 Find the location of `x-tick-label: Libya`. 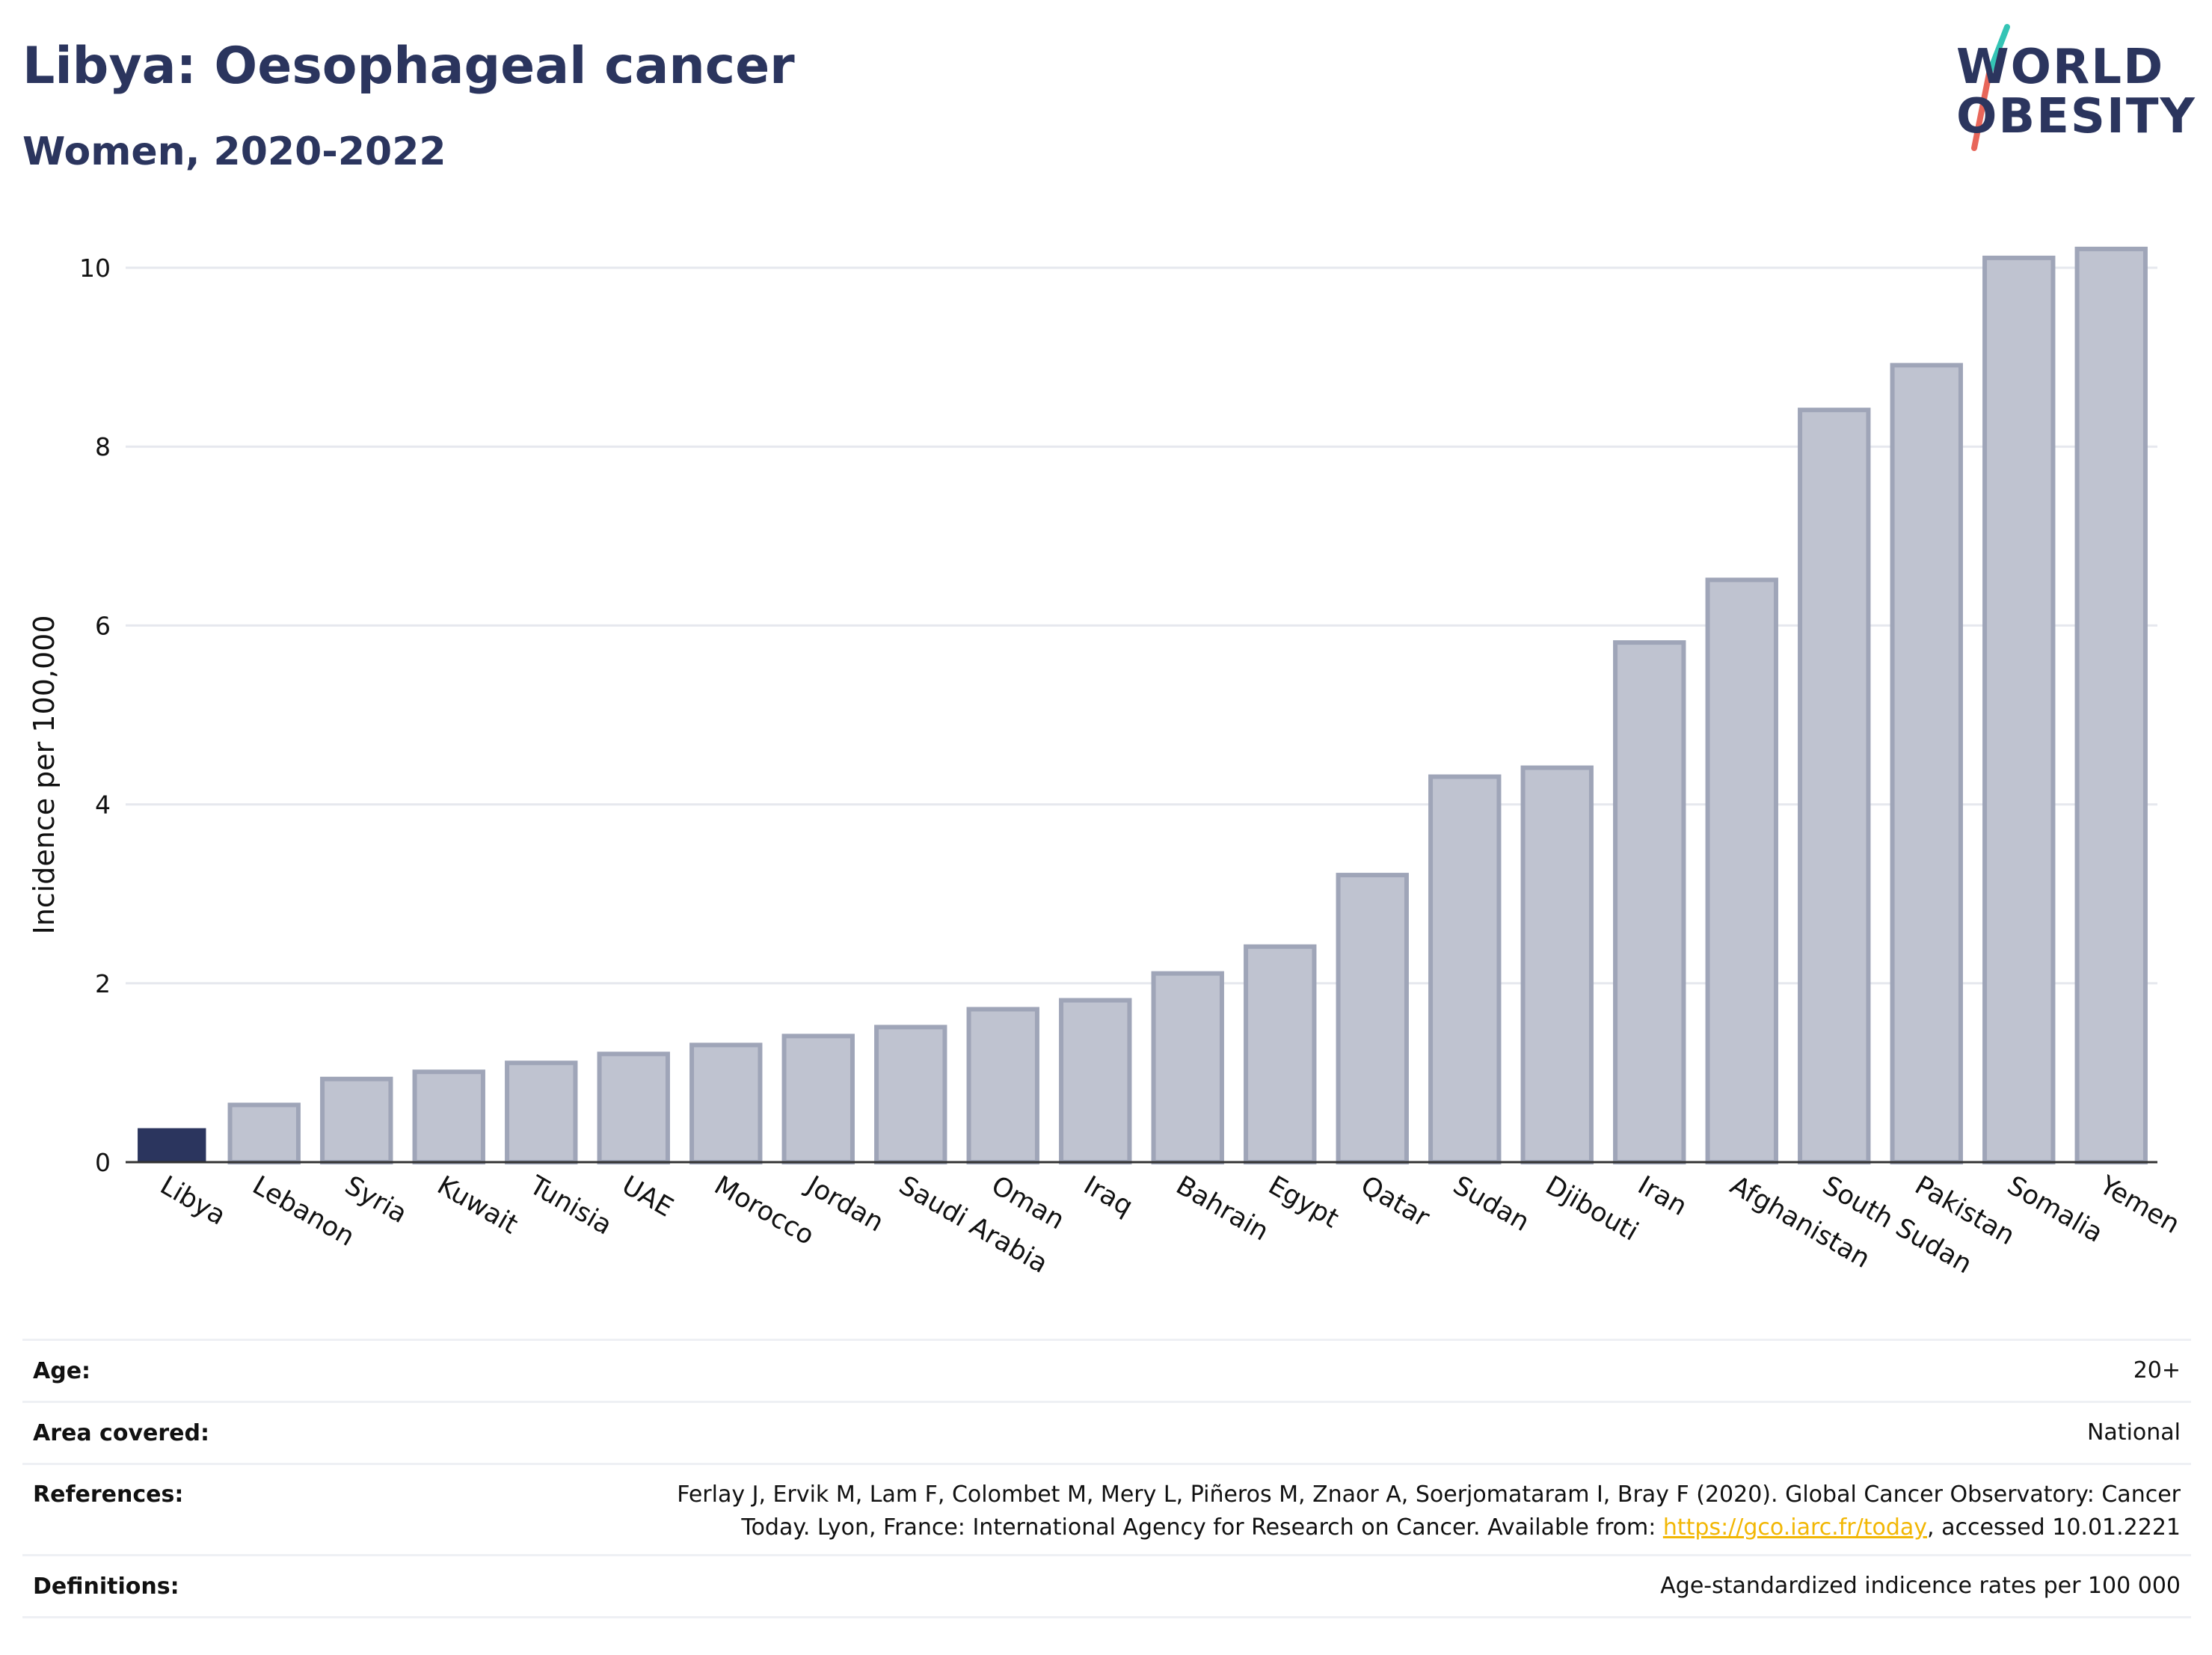

x-tick-label: Libya is located at coordinates (192, 1200).